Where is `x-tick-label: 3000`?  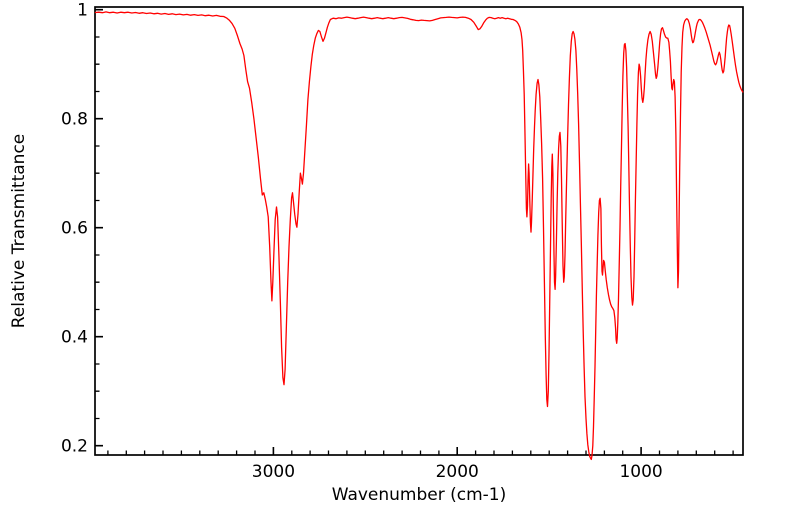 x-tick-label: 3000 is located at coordinates (273, 472).